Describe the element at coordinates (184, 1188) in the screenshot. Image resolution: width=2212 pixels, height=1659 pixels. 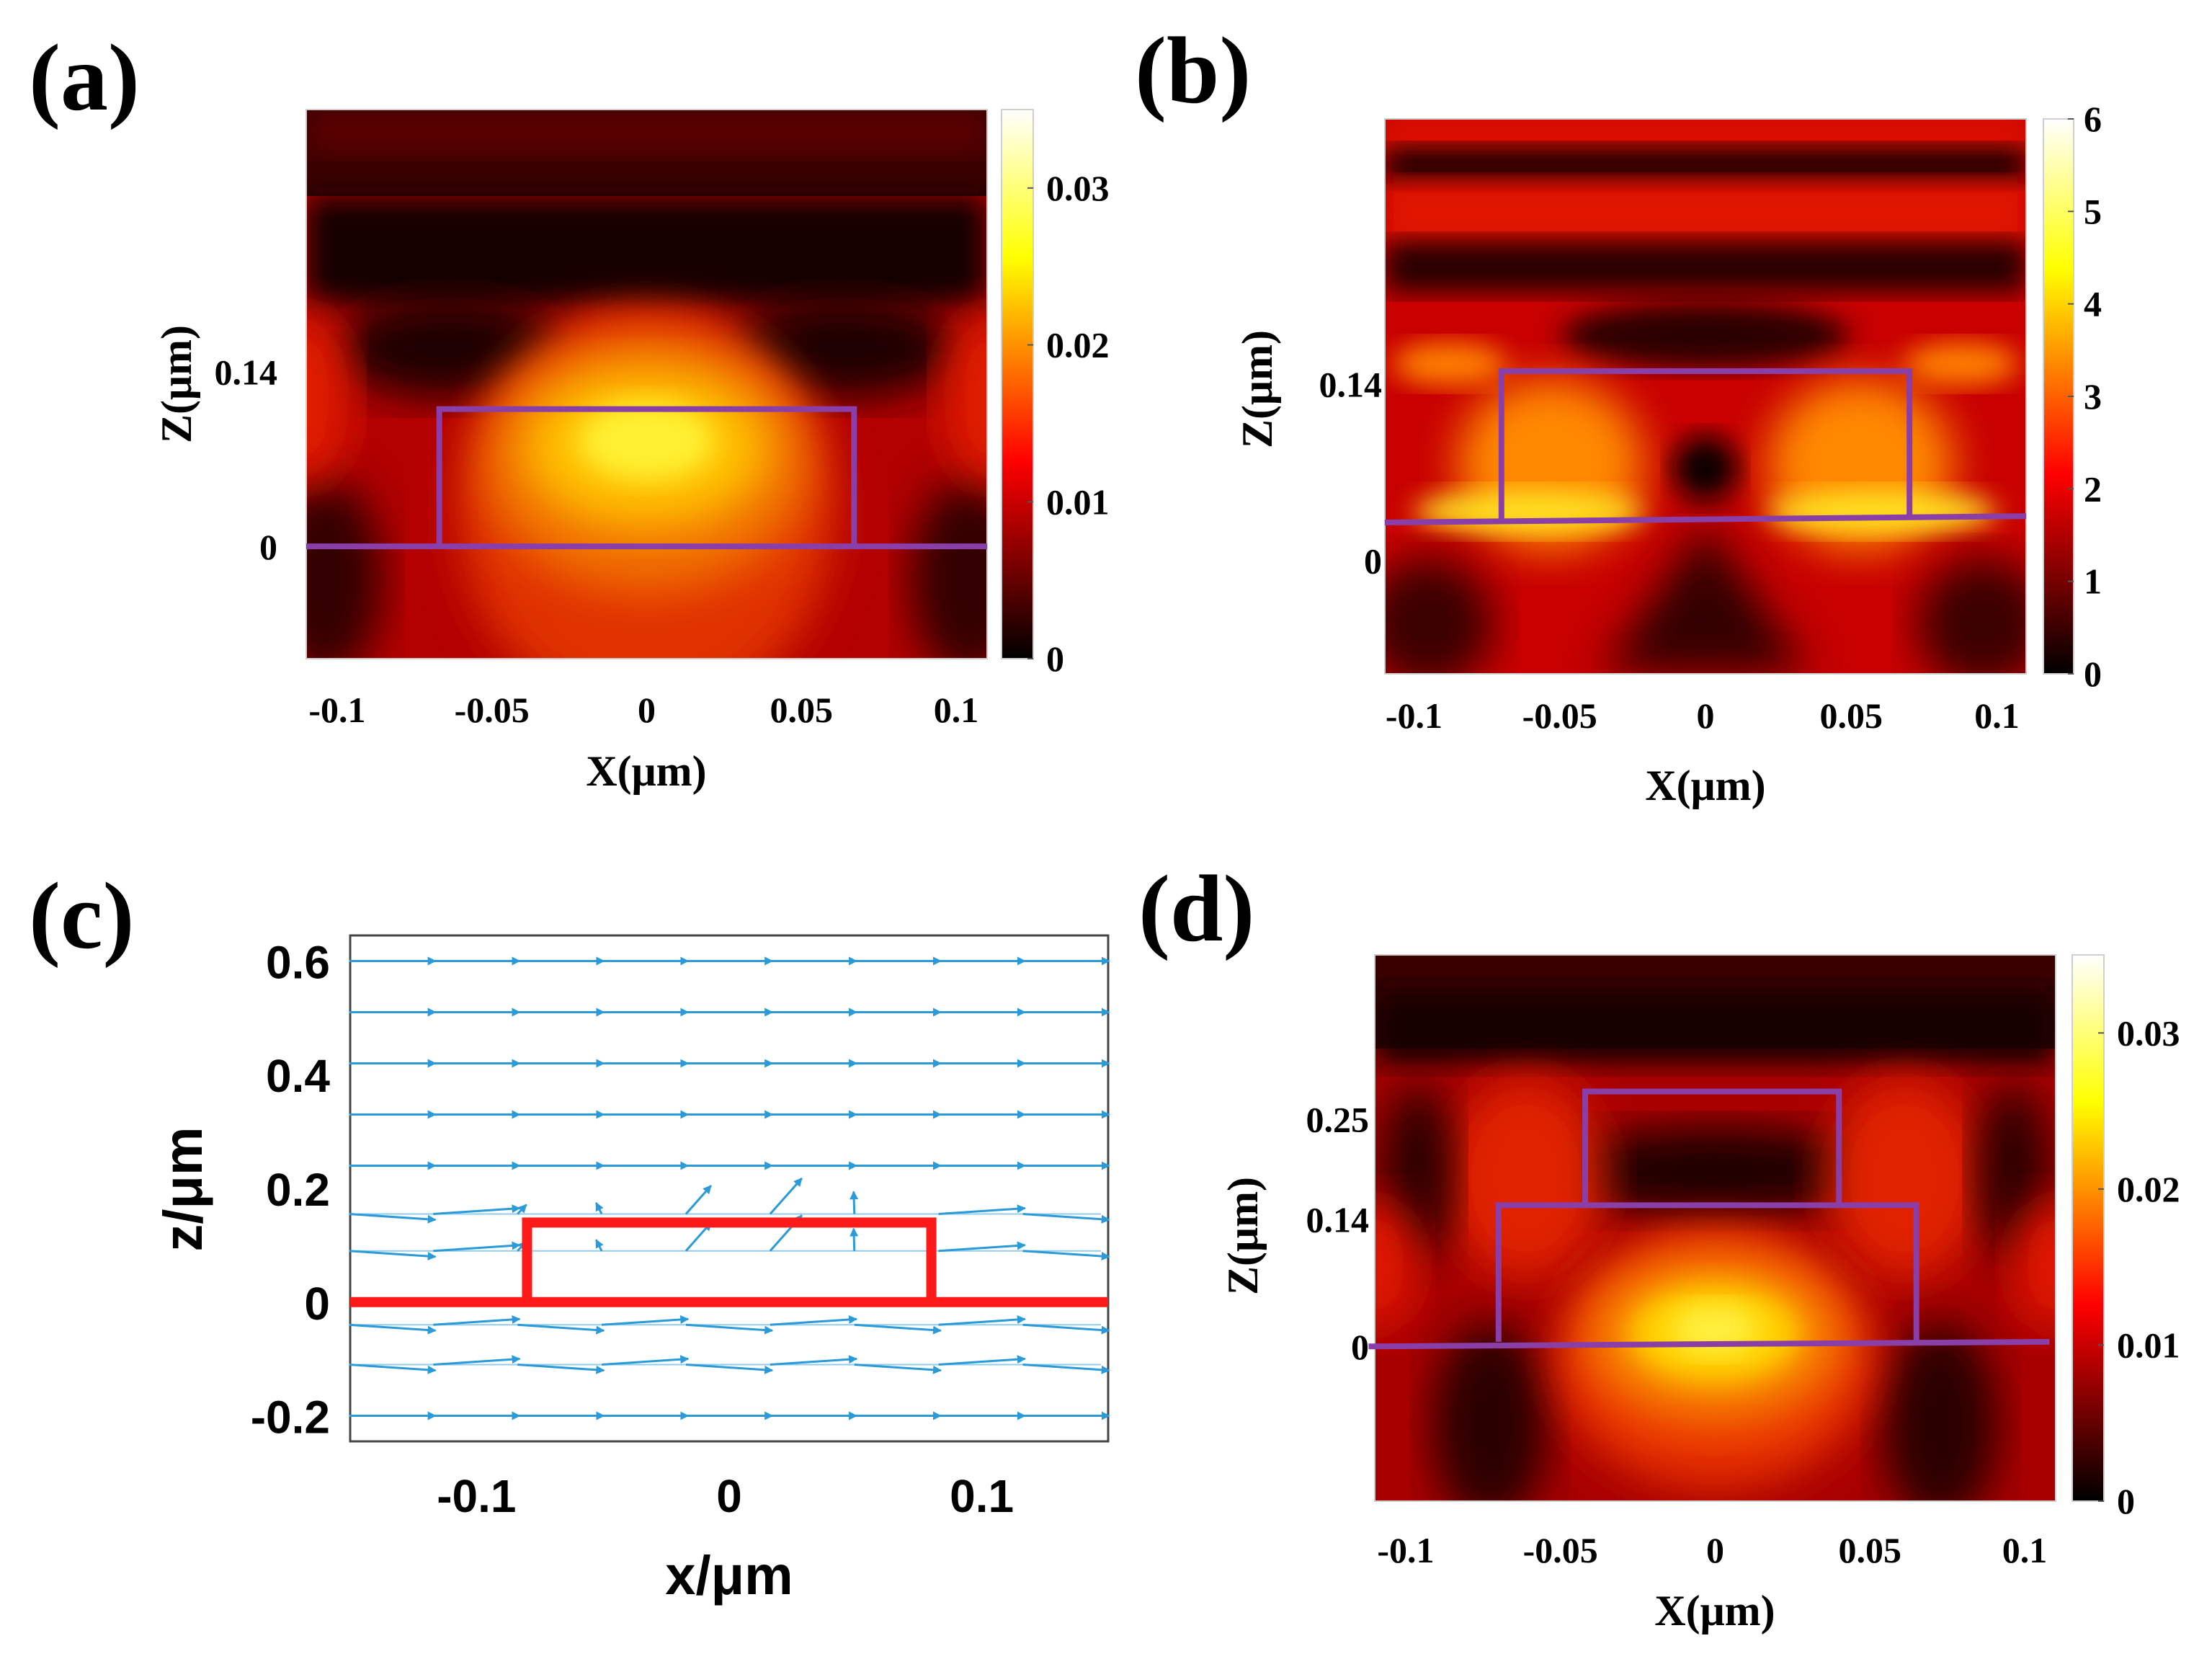
I see `y-axis-label: z/μm` at that location.